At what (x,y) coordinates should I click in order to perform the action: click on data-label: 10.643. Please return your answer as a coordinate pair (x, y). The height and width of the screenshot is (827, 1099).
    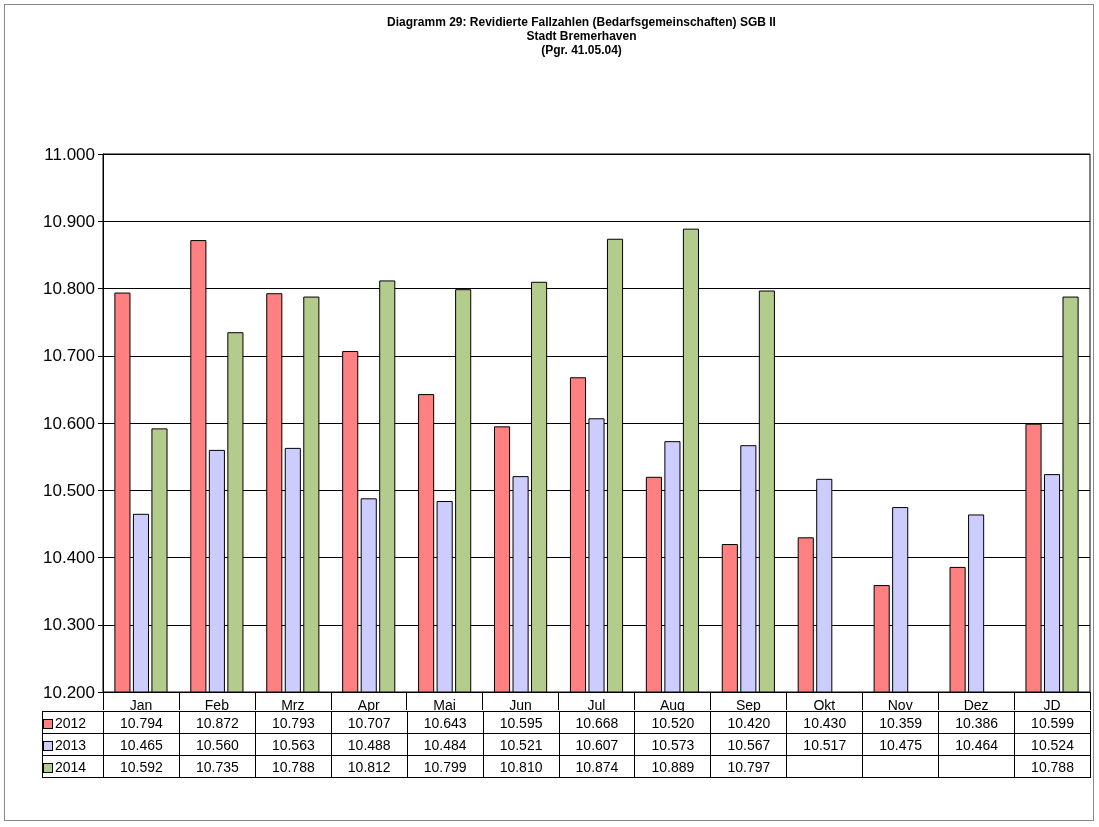
    Looking at the image, I should click on (445, 722).